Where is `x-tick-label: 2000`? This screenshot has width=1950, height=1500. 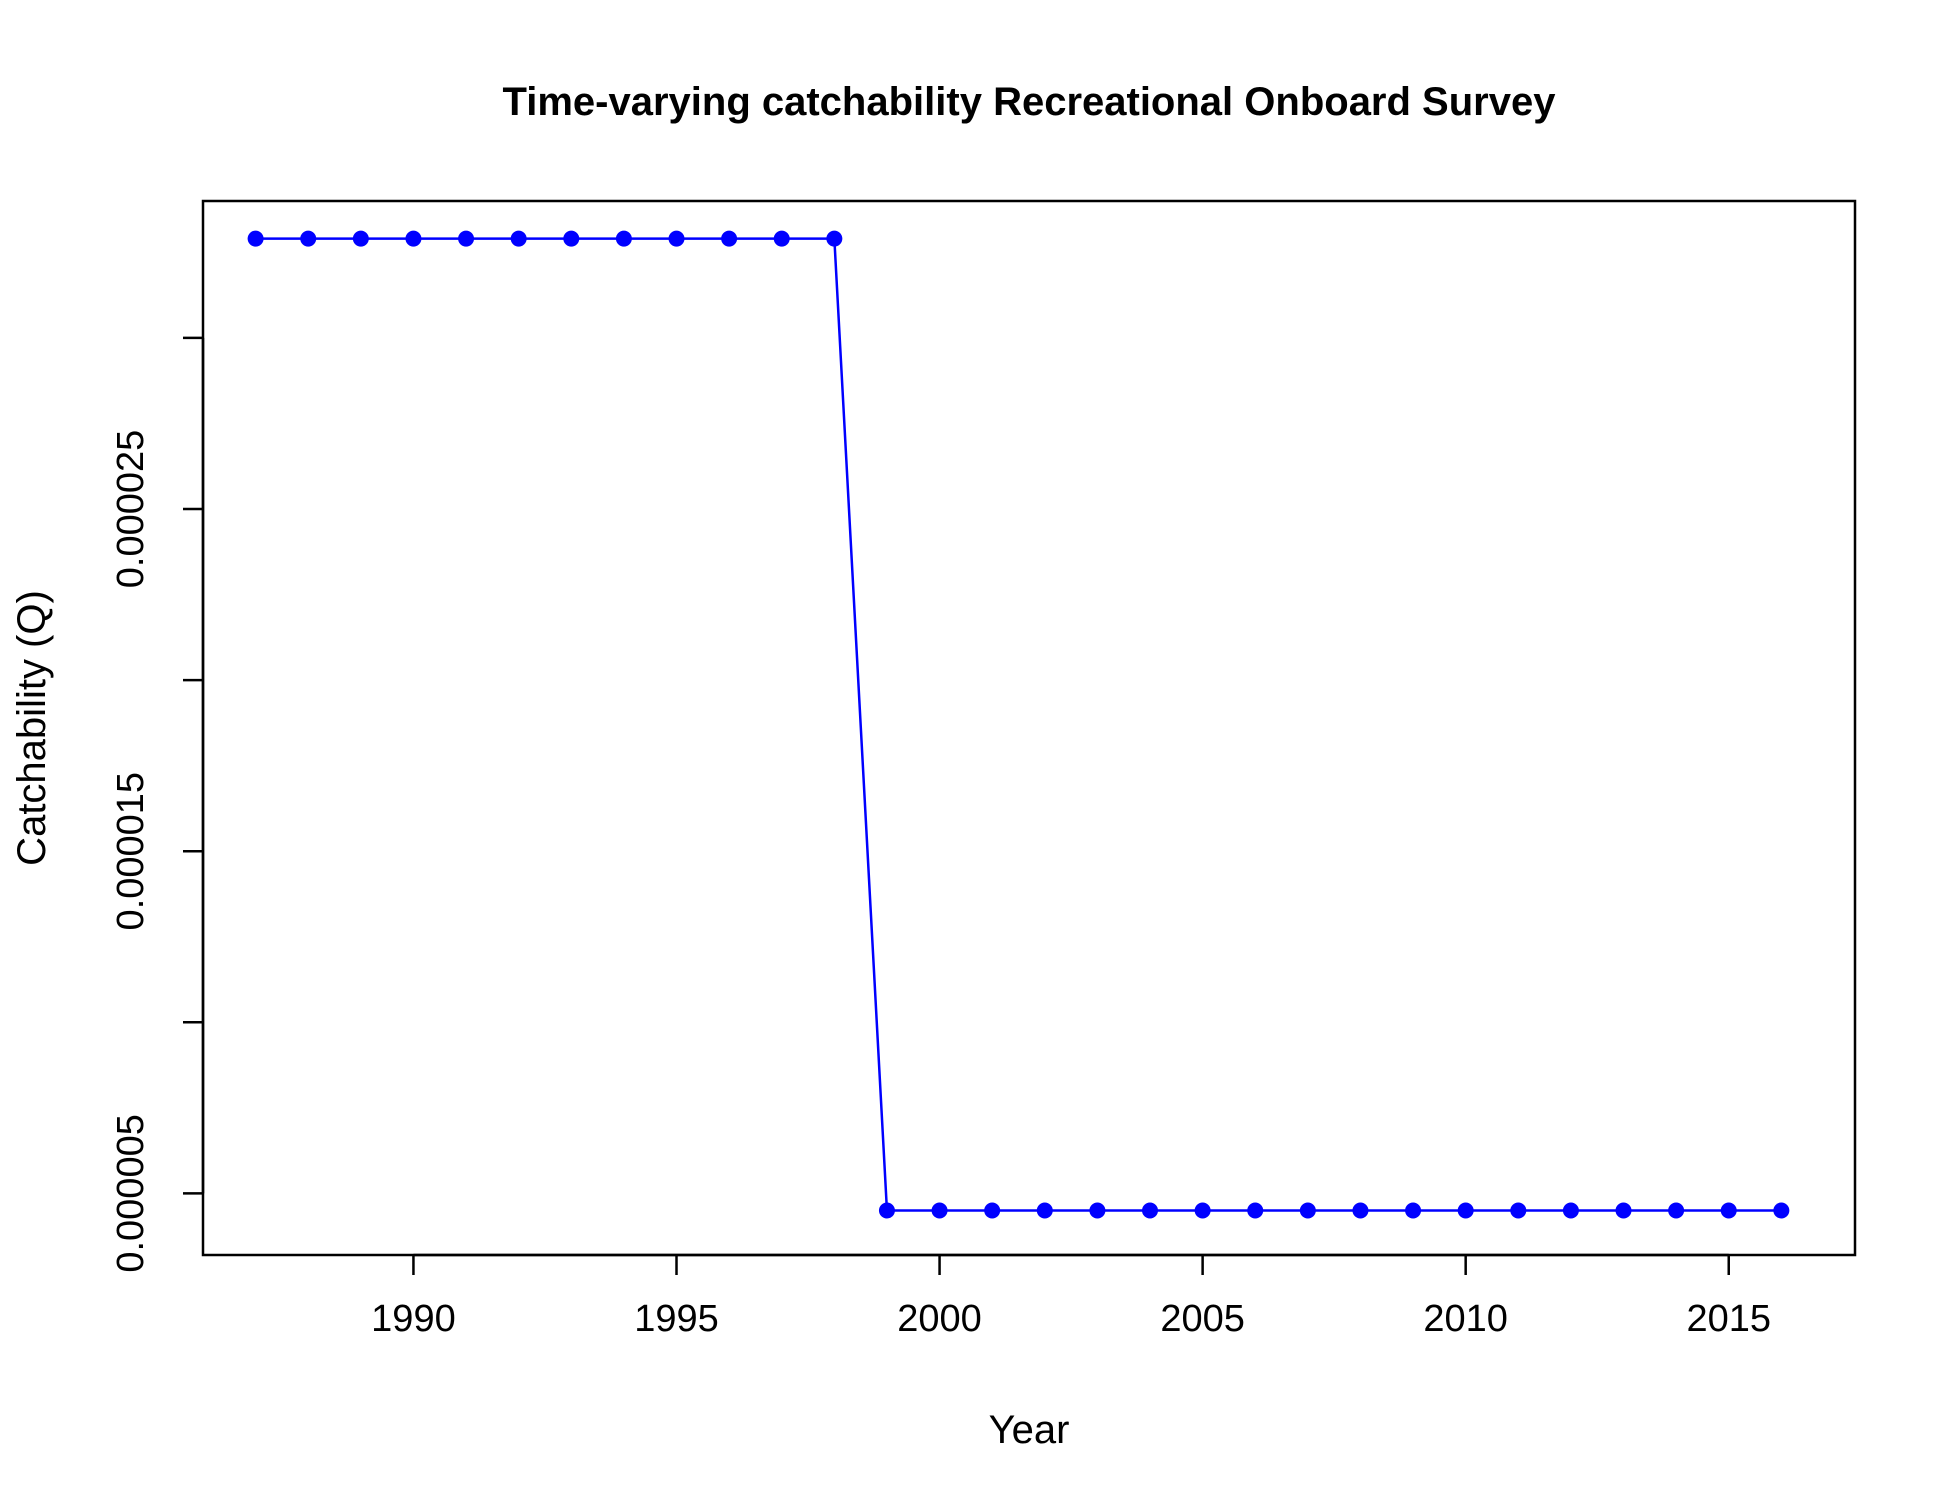 x-tick-label: 2000 is located at coordinates (939, 1319).